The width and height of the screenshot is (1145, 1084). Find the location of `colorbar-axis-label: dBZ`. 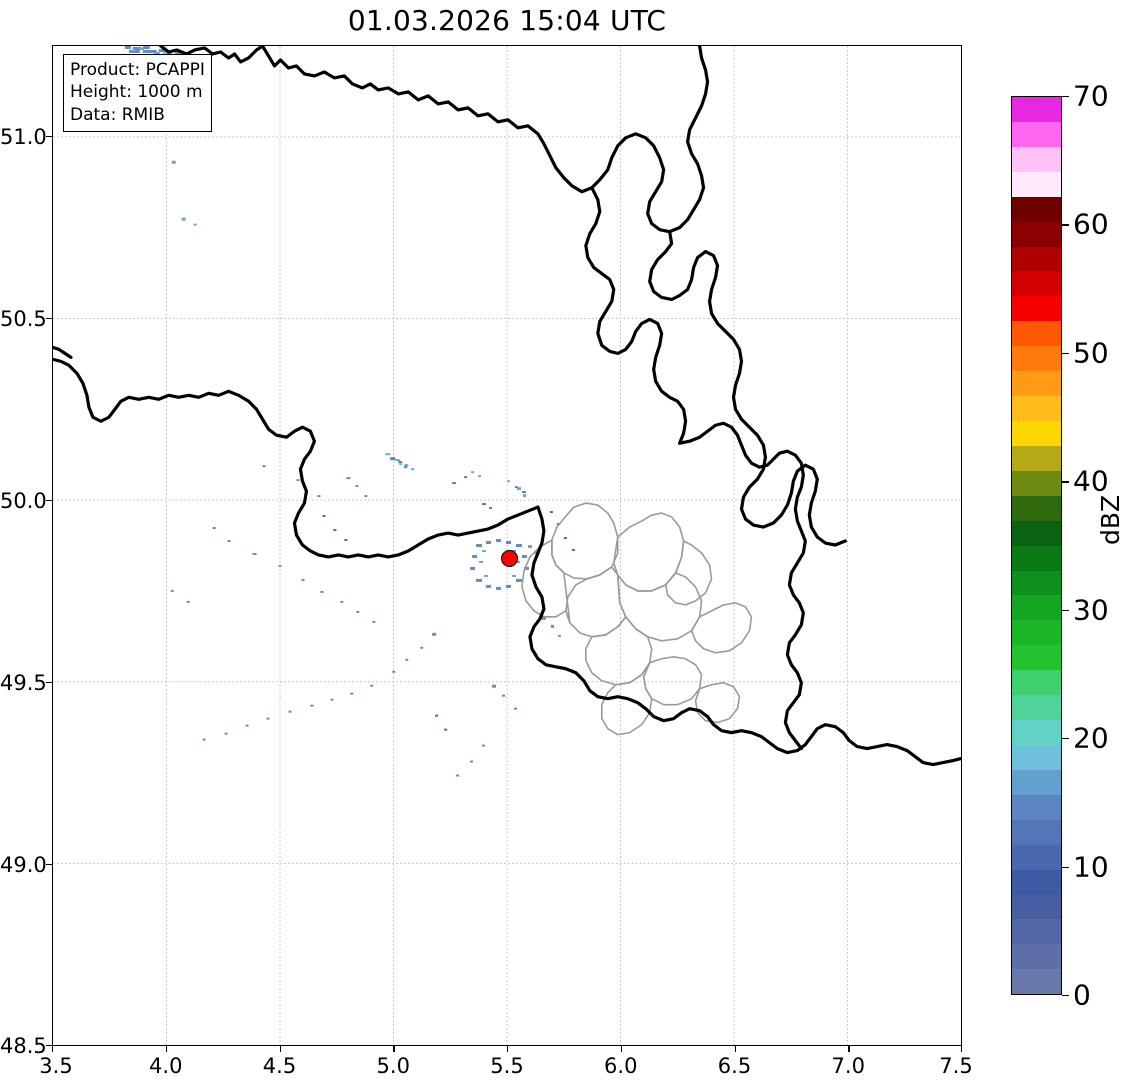

colorbar-axis-label: dBZ is located at coordinates (1110, 519).